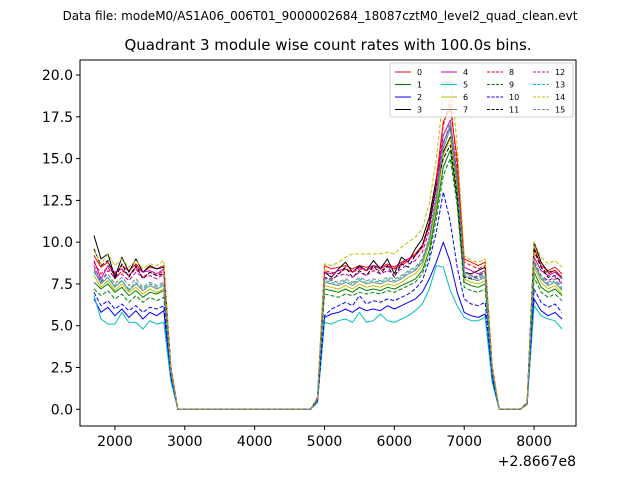 This screenshot has height=480, width=640. I want to click on legend-label-13: 13, so click(560, 85).